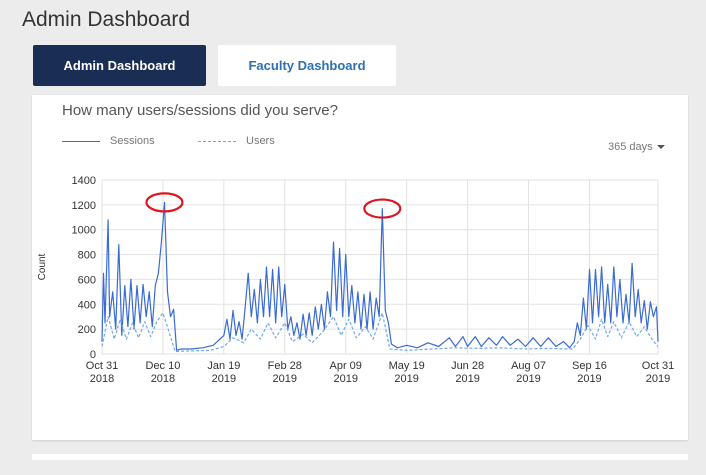 The image size is (706, 475). I want to click on x-tick-label: Apr 09 2019, so click(346, 372).